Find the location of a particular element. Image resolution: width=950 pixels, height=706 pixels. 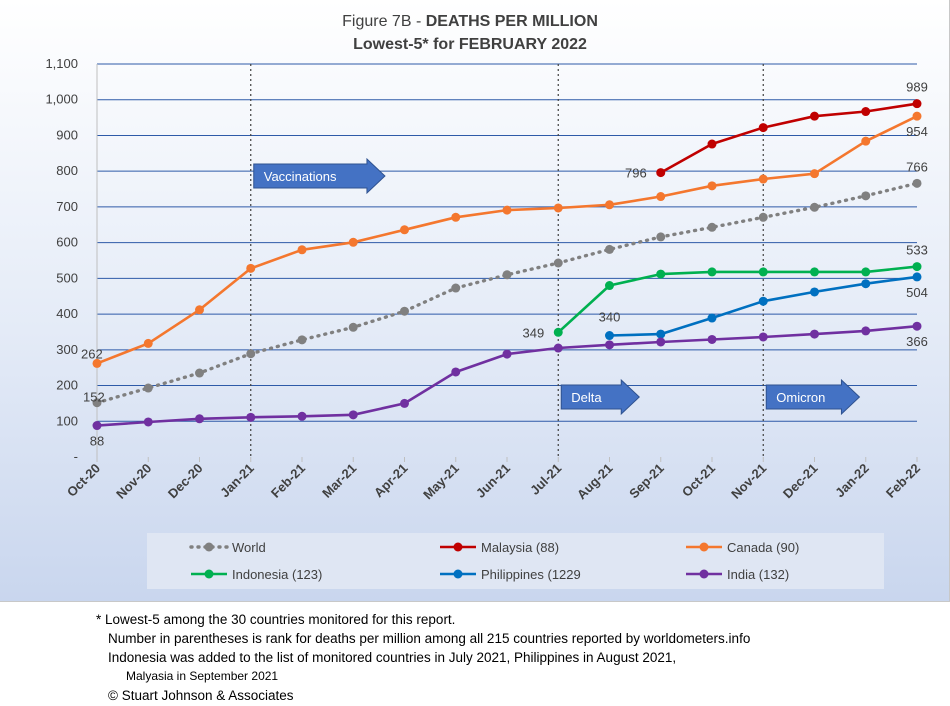

y-tick-label: 1,000 is located at coordinates (61, 99).